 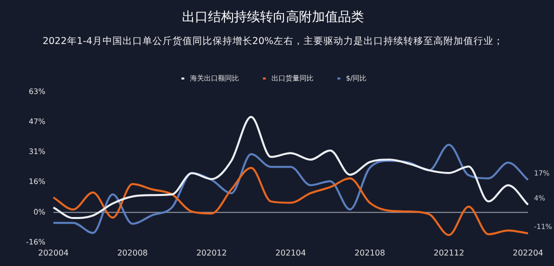 What do you see at coordinates (528, 253) in the screenshot?
I see `x-tick-label: 202204` at bounding box center [528, 253].